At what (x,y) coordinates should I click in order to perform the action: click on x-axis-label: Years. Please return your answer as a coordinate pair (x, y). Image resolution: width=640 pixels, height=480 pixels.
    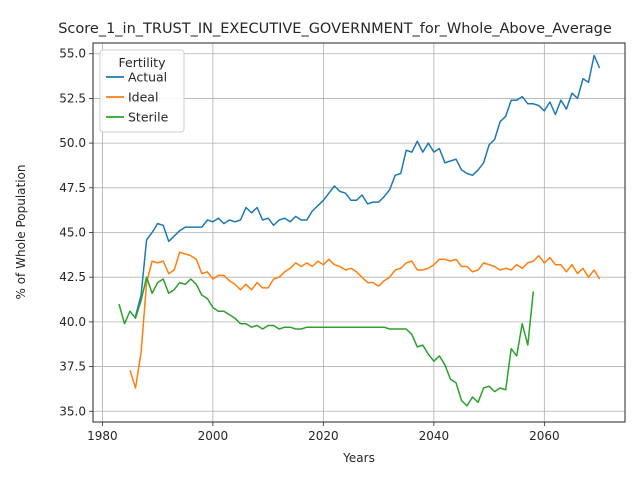
    Looking at the image, I should click on (358, 458).